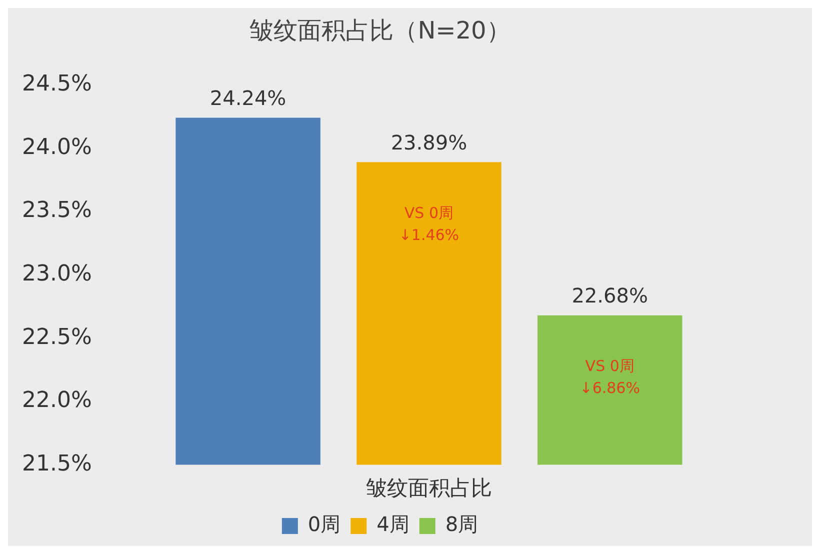  I want to click on y-tick-label: 23.5%, so click(57, 211).